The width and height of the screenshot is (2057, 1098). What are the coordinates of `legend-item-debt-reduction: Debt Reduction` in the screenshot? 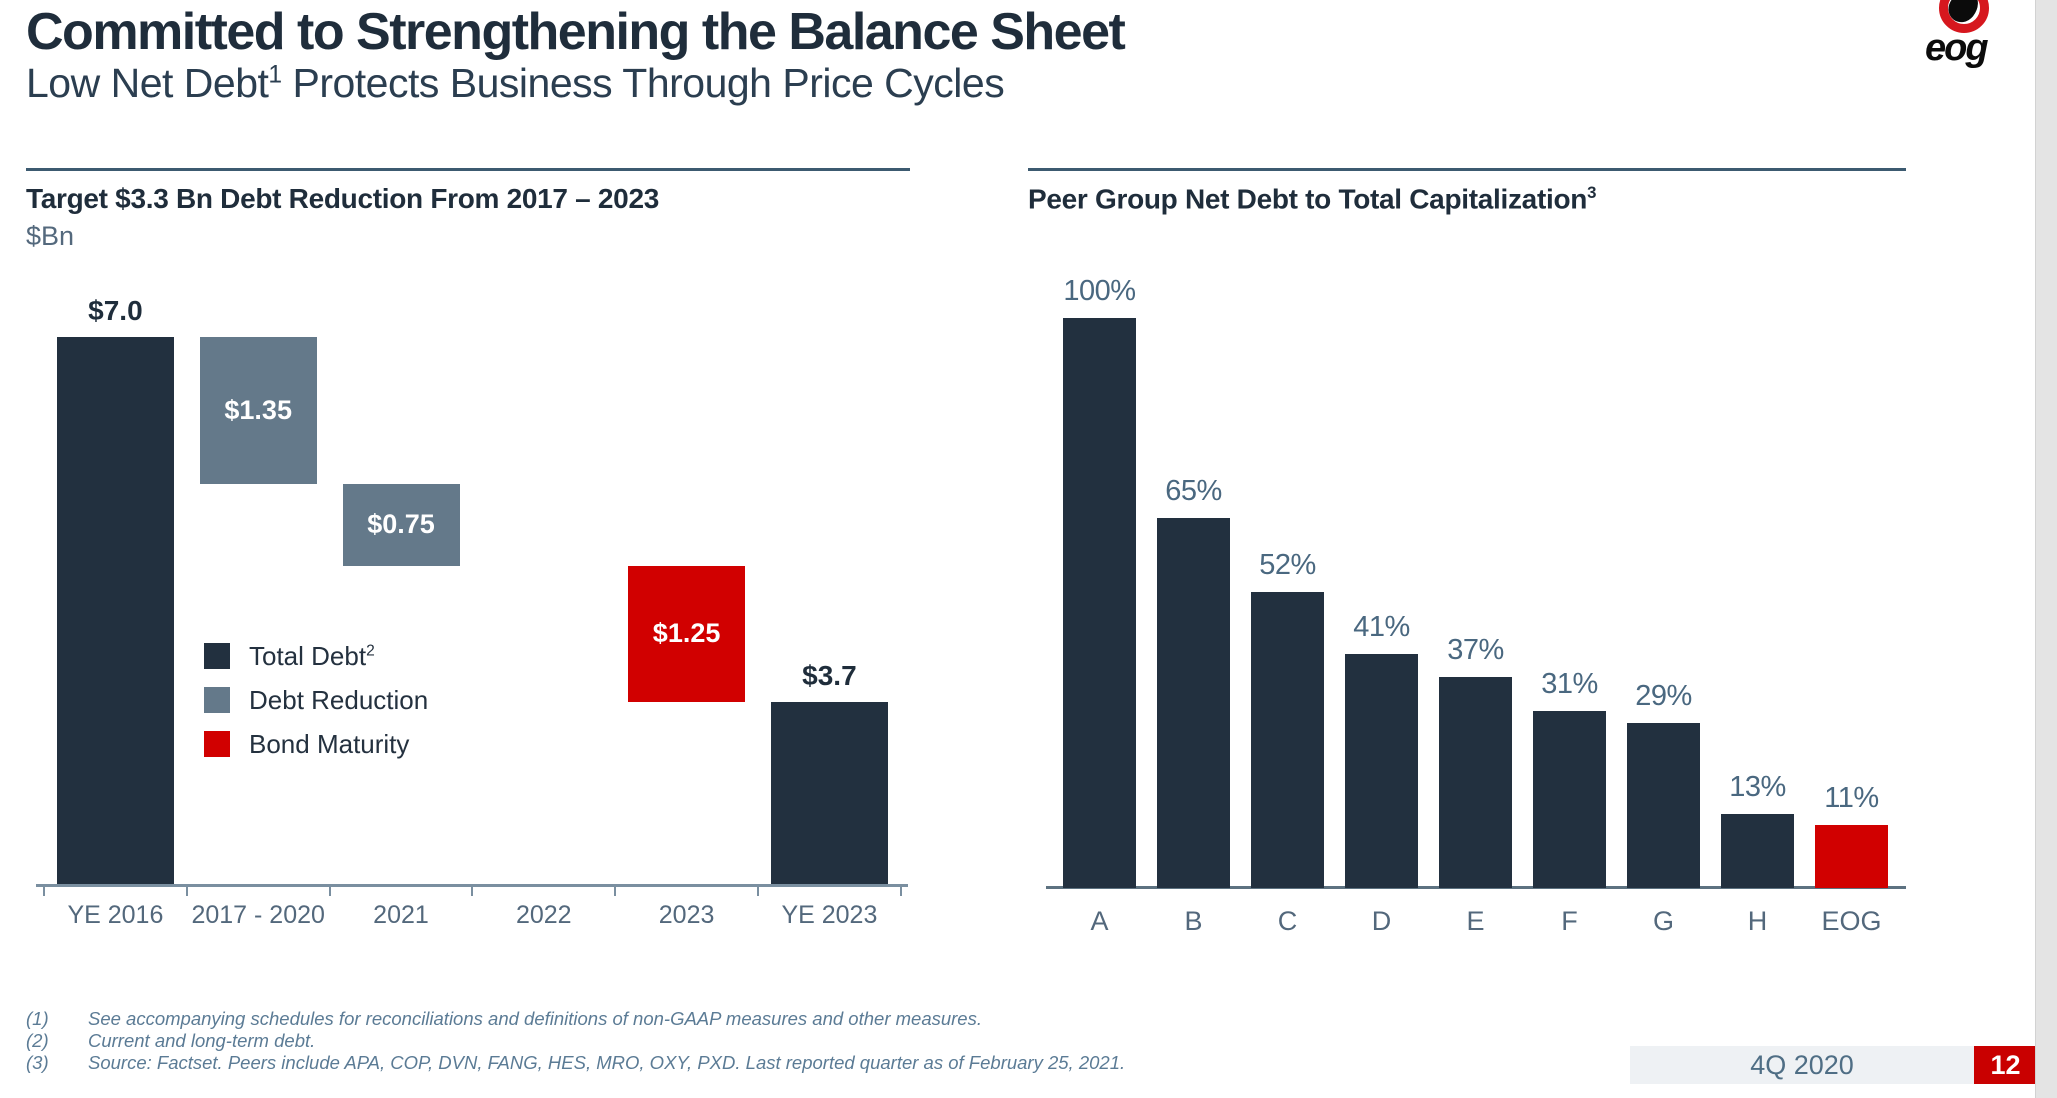 It's located at (316, 700).